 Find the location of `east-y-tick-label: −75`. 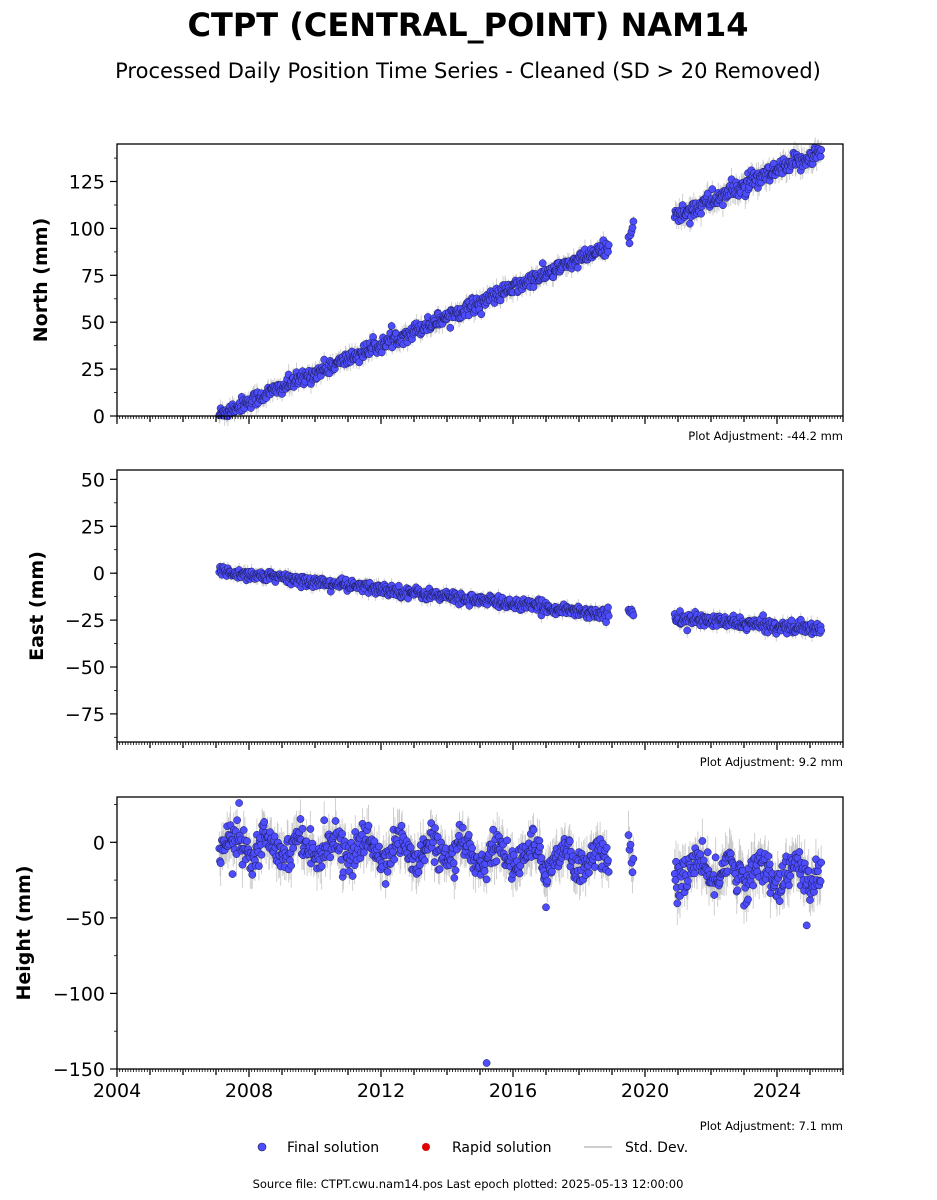

east-y-tick-label: −75 is located at coordinates (85, 715).